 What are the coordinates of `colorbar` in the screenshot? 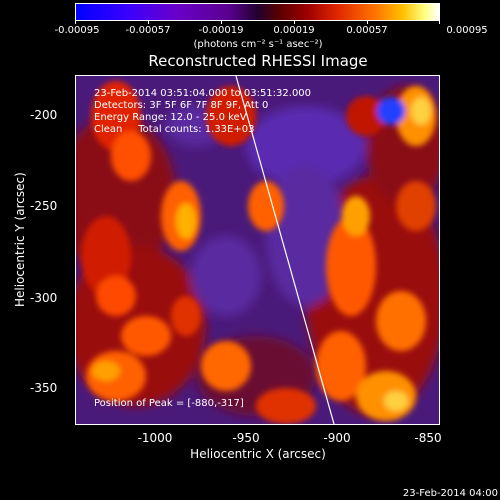 It's located at (257, 12).